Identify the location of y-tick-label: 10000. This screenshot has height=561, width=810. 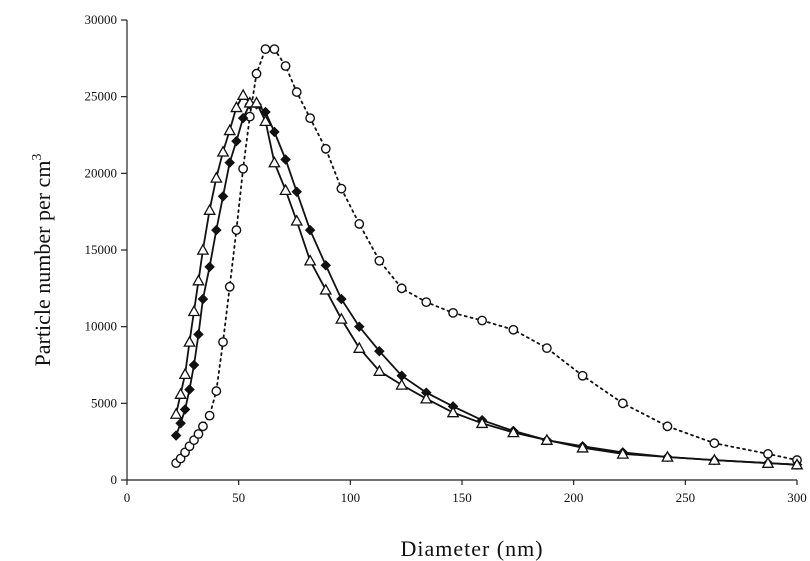
(101, 326).